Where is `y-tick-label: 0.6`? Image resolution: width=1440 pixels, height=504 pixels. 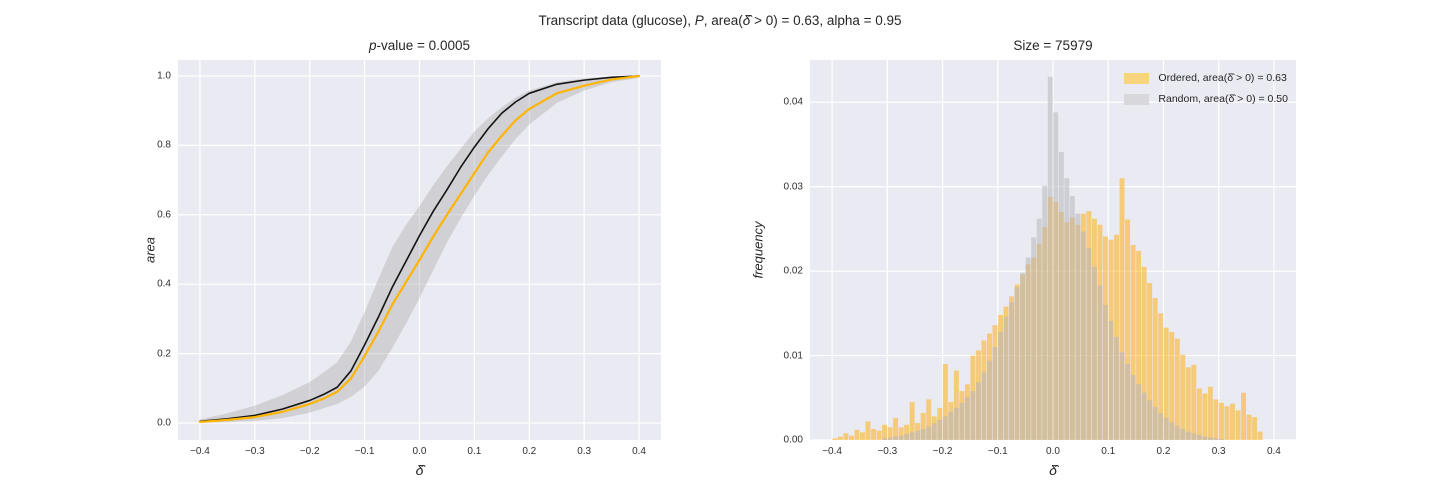 y-tick-label: 0.6 is located at coordinates (164, 215).